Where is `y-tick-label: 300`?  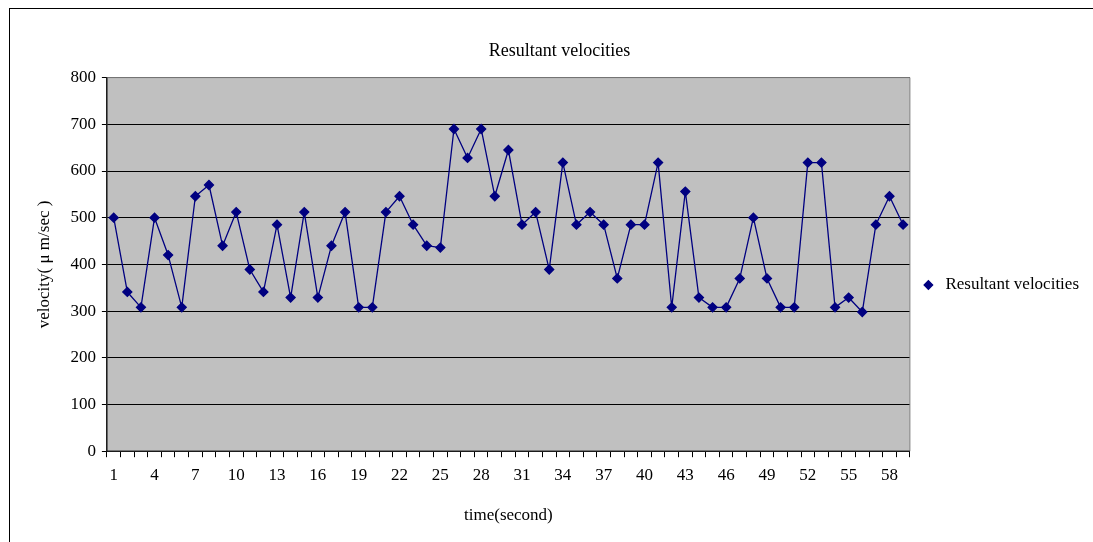
y-tick-label: 300 is located at coordinates (83, 310).